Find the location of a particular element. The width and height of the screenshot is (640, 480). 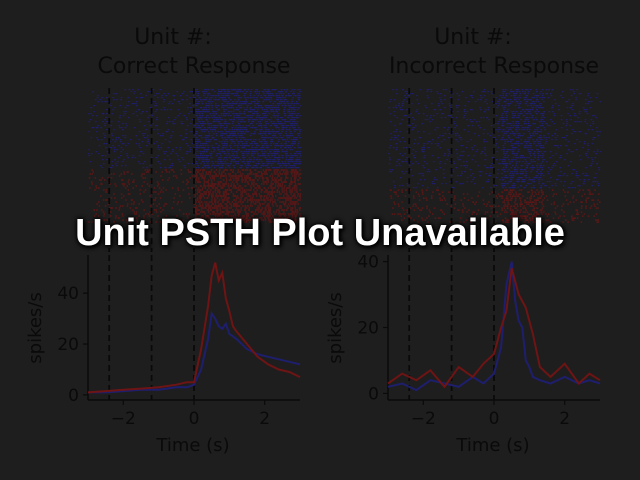

raster-title-line1-left: Unit #: is located at coordinates (173, 37).